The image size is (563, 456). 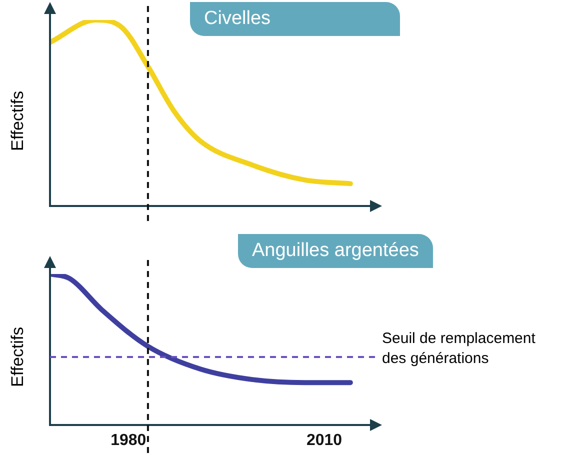 What do you see at coordinates (335, 251) in the screenshot?
I see `title-label-box: Anguilles argentées` at bounding box center [335, 251].